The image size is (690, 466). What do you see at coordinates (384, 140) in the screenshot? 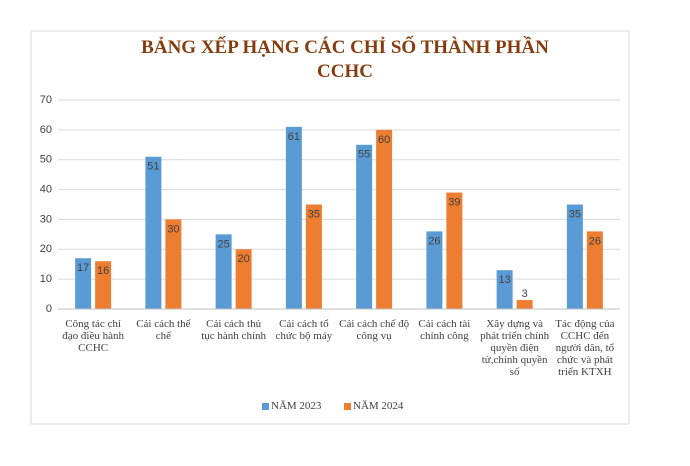
I see `data-label: 60` at bounding box center [384, 140].